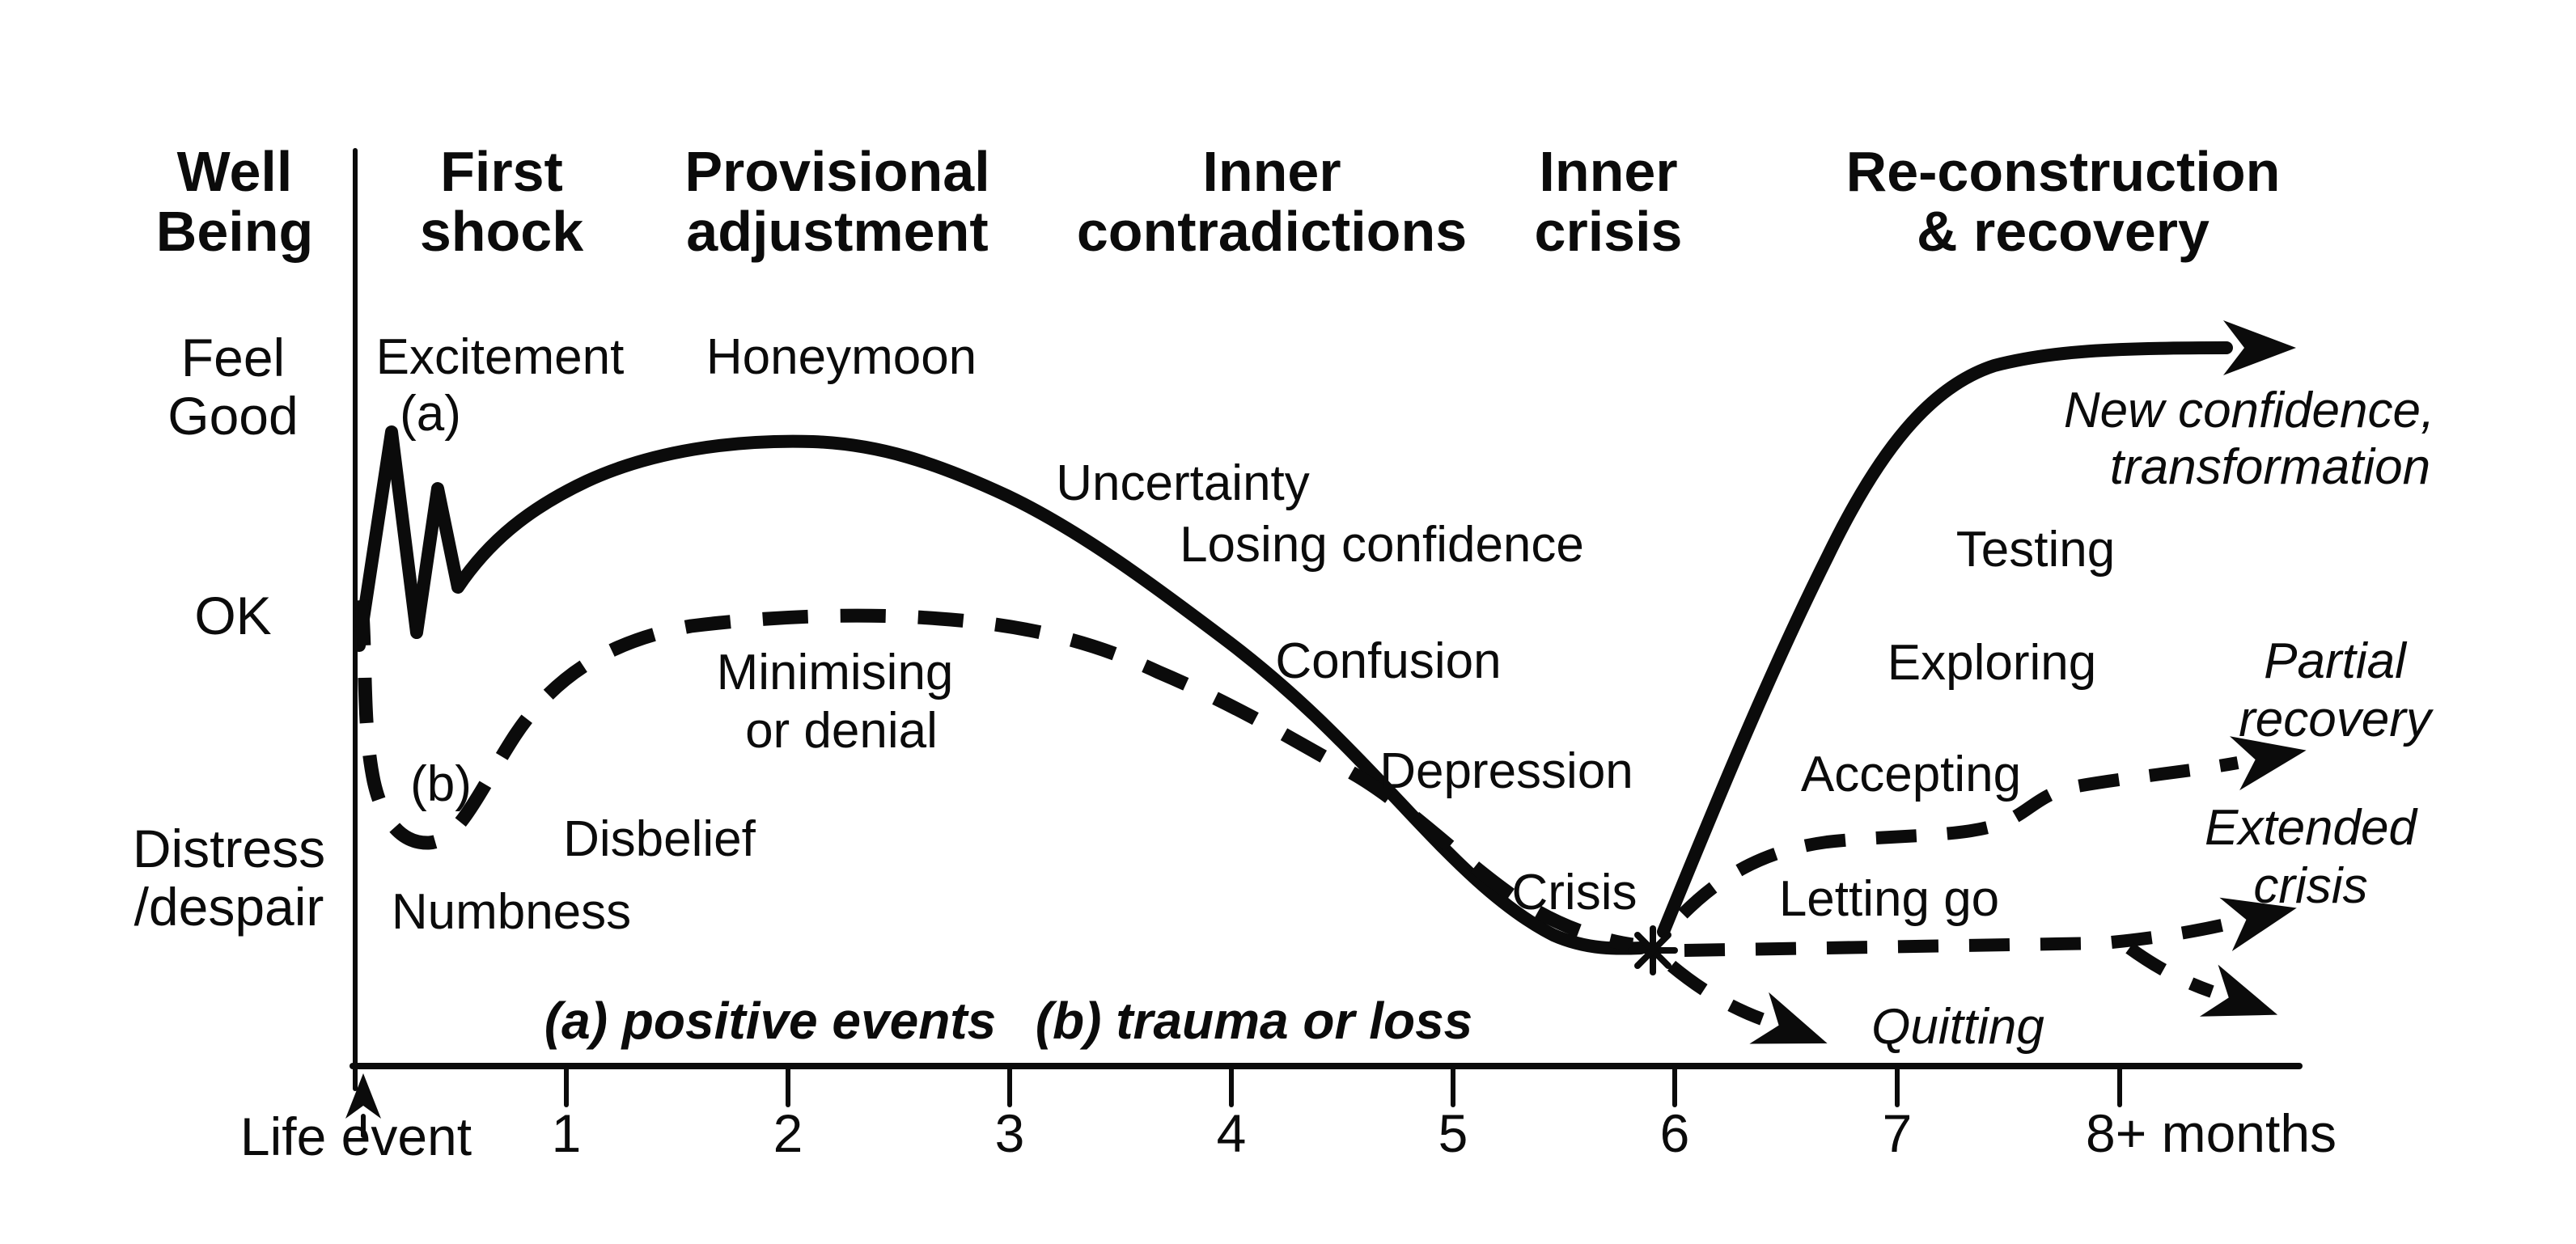 Image resolution: width=2576 pixels, height=1244 pixels. I want to click on phase-header-reconstruction-recovery: Re-construction & recovery, so click(2063, 201).